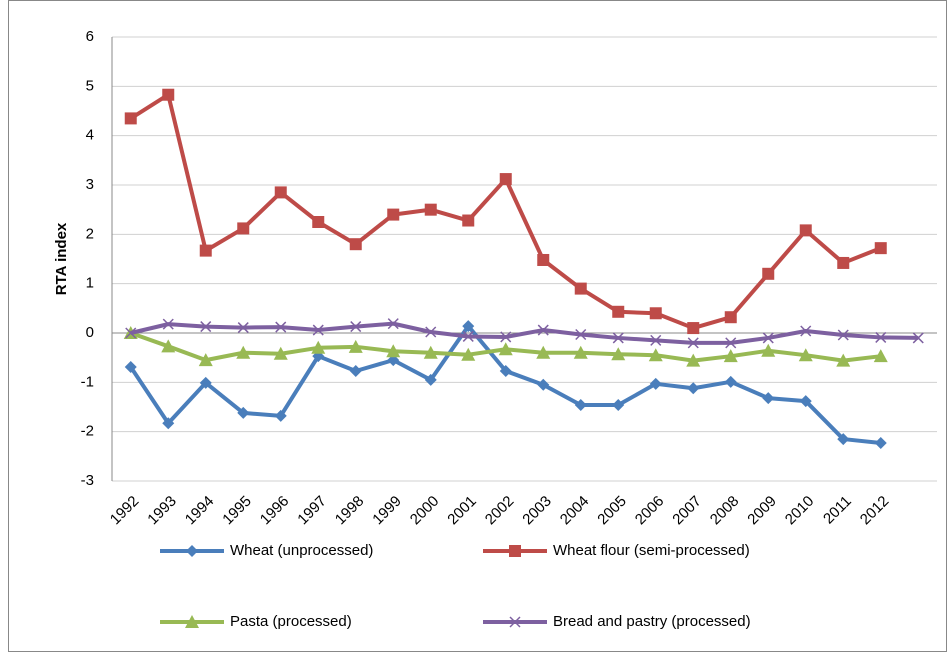 This screenshot has height=653, width=952. I want to click on y-tick-label: -3, so click(87, 480).